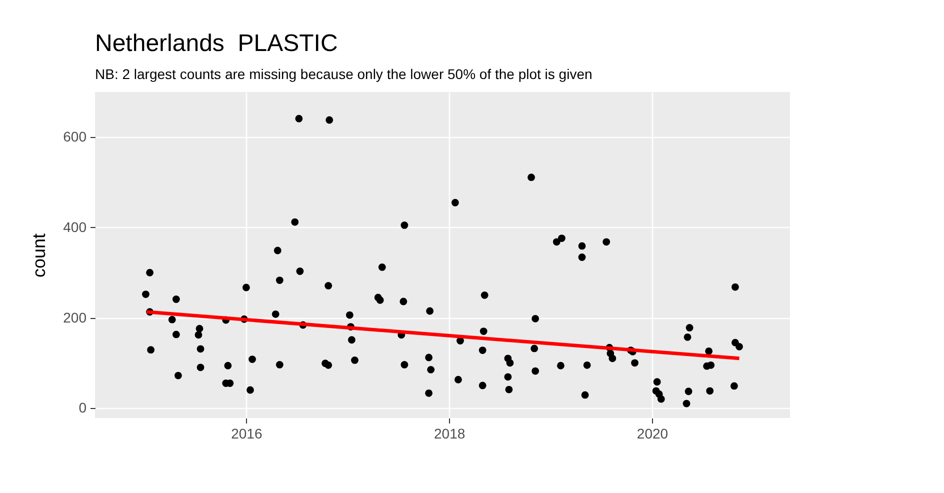 The width and height of the screenshot is (944, 493). Describe the element at coordinates (216, 43) in the screenshot. I see `chart-title: Netherlands PLASTIC` at that location.